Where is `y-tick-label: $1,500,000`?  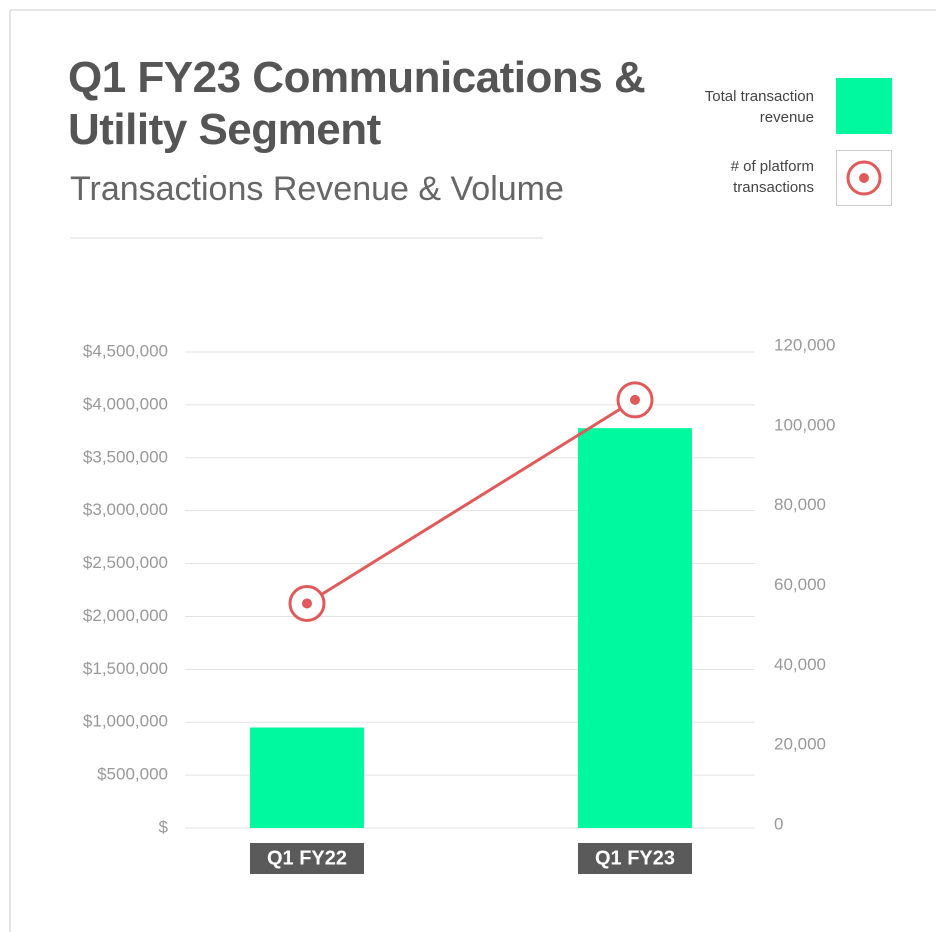
y-tick-label: $1,500,000 is located at coordinates (125, 668).